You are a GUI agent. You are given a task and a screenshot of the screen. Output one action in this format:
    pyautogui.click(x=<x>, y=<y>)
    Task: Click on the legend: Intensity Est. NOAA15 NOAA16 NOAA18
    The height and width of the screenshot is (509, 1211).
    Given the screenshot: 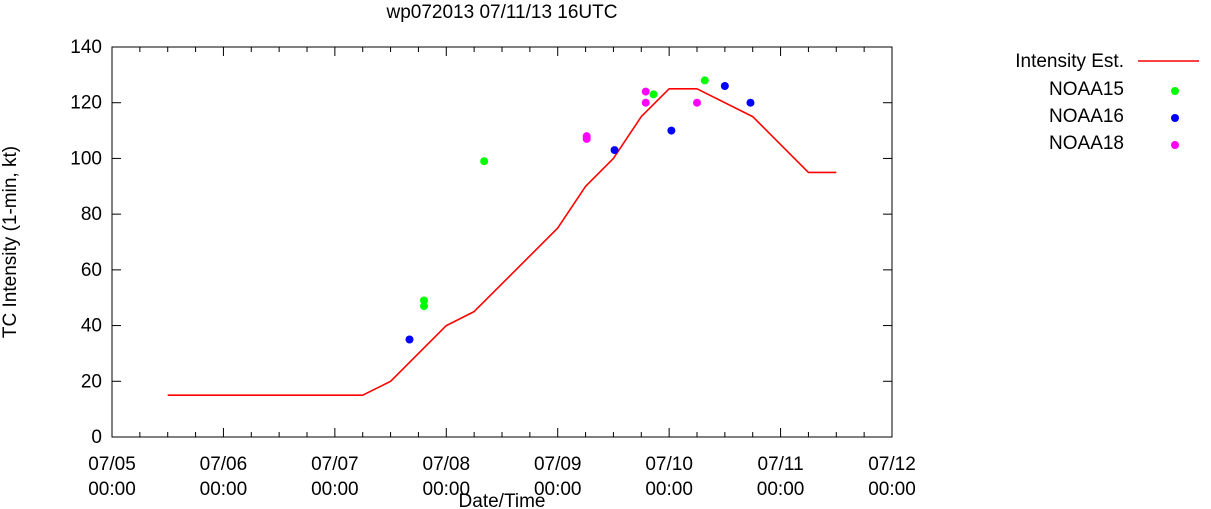 What is the action you would take?
    pyautogui.click(x=1107, y=102)
    